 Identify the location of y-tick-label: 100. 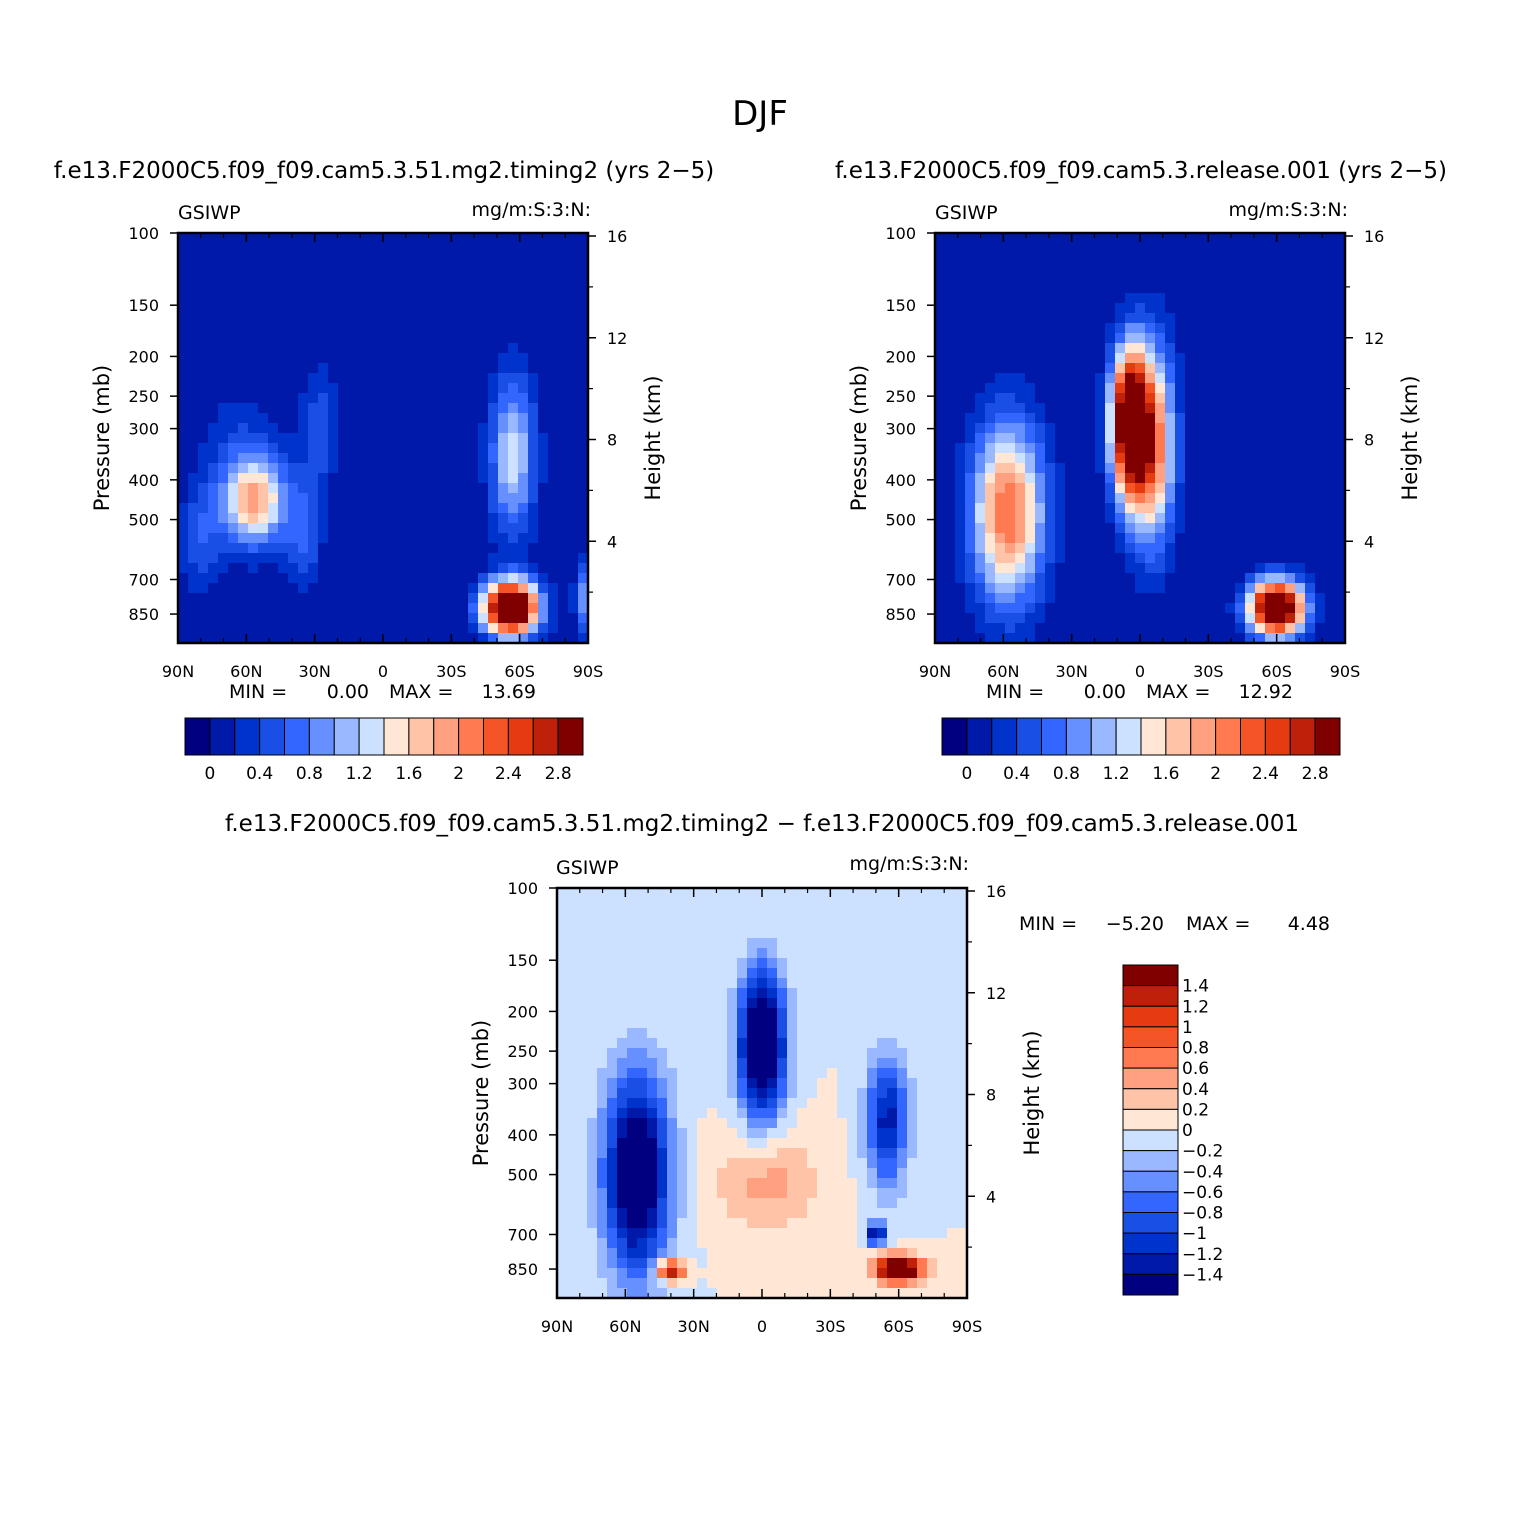
(900, 233).